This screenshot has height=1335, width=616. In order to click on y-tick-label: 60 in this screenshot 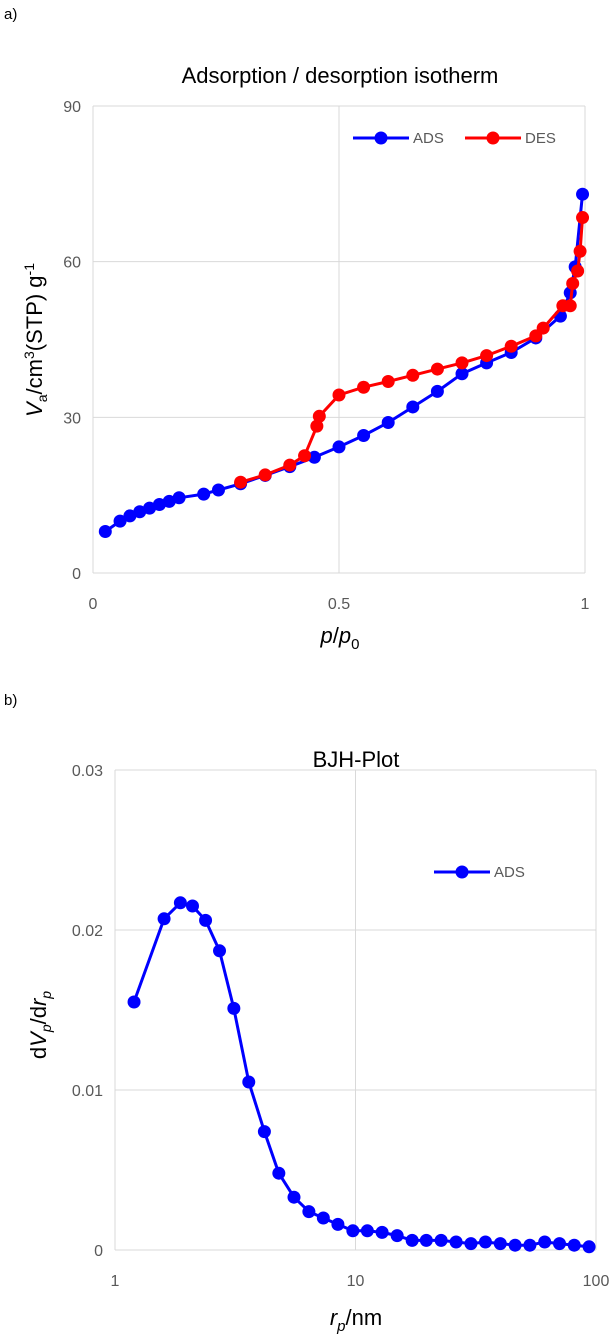, I will do `click(72, 263)`.